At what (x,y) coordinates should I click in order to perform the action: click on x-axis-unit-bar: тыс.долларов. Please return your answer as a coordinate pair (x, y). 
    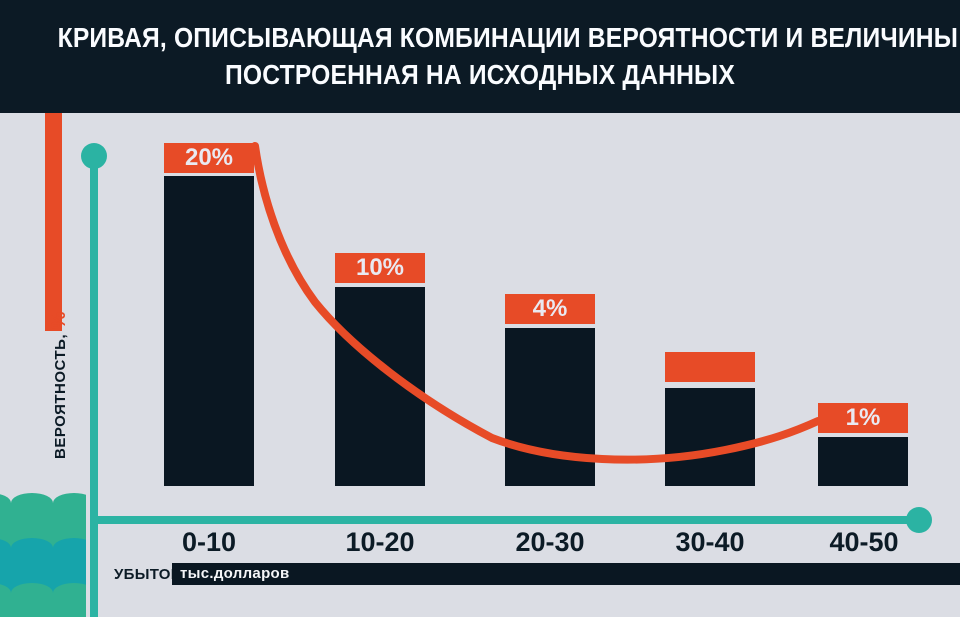
    Looking at the image, I should click on (566, 574).